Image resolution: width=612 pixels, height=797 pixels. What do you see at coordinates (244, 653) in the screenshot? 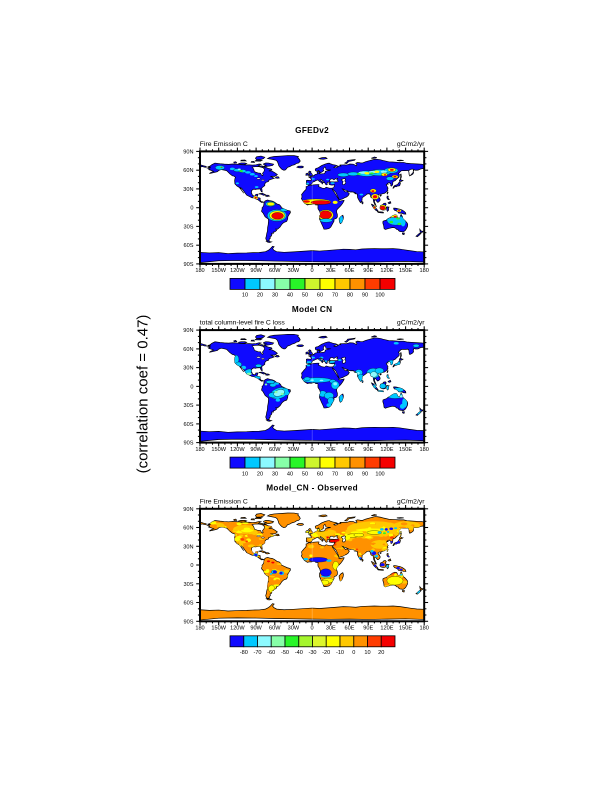
I see `svg-text: -80` at bounding box center [244, 653].